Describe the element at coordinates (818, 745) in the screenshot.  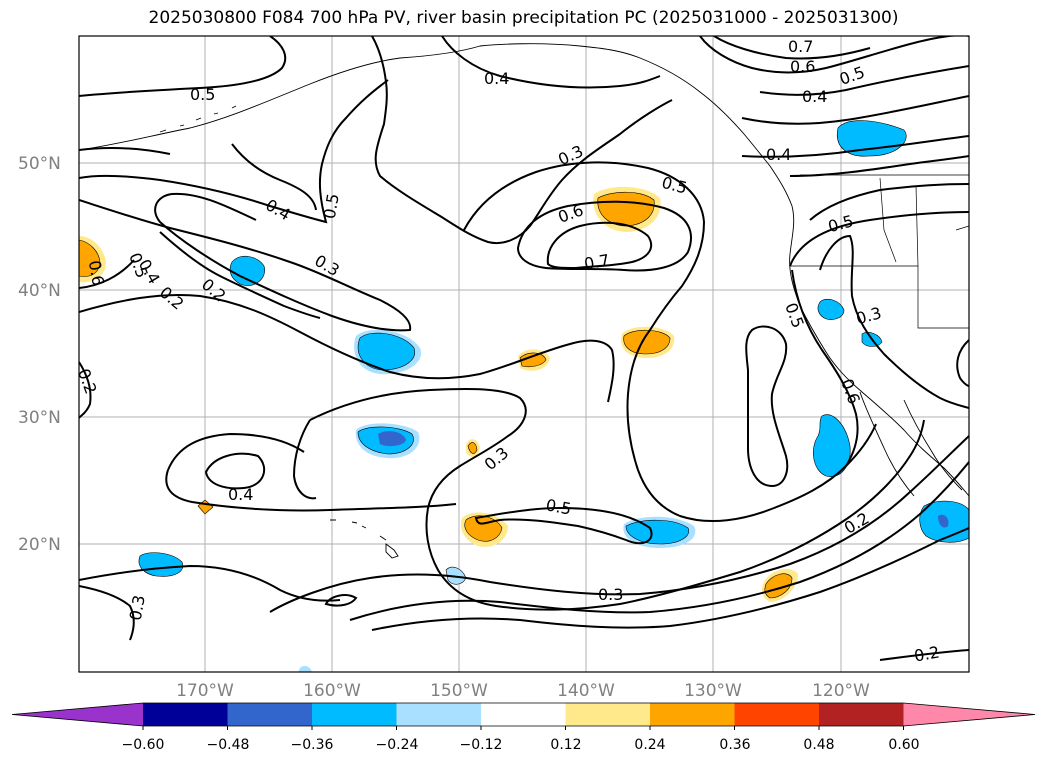
I see `colorbar-tick-label: 0.48` at that location.